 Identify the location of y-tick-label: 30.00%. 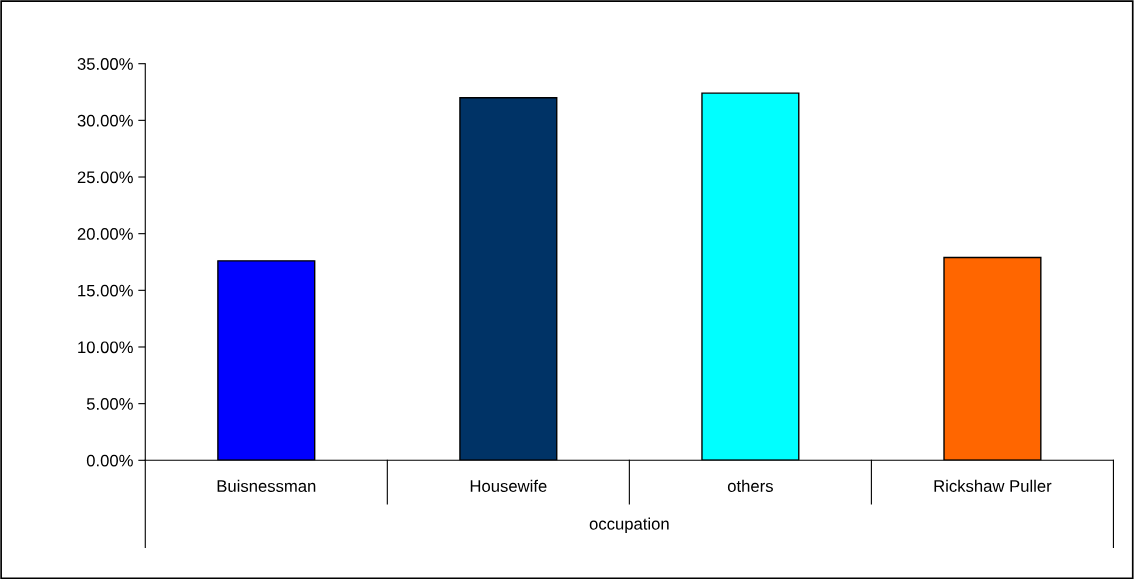
(105, 120).